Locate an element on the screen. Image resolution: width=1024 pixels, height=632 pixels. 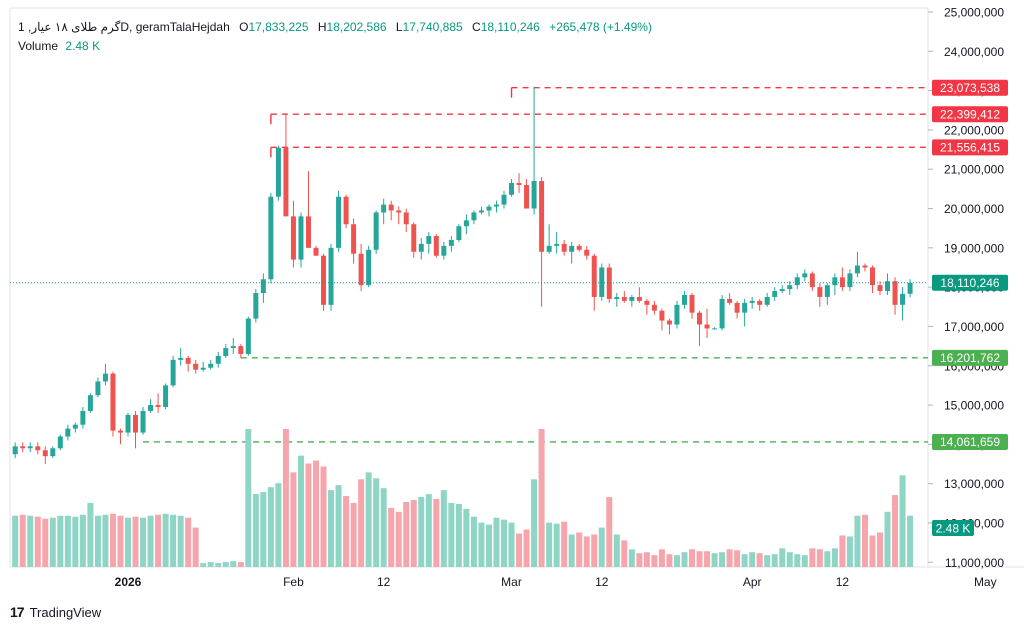
time-axis: 2026 Feb 12 Mar 12 Apr 12 May is located at coordinates (556, 582).